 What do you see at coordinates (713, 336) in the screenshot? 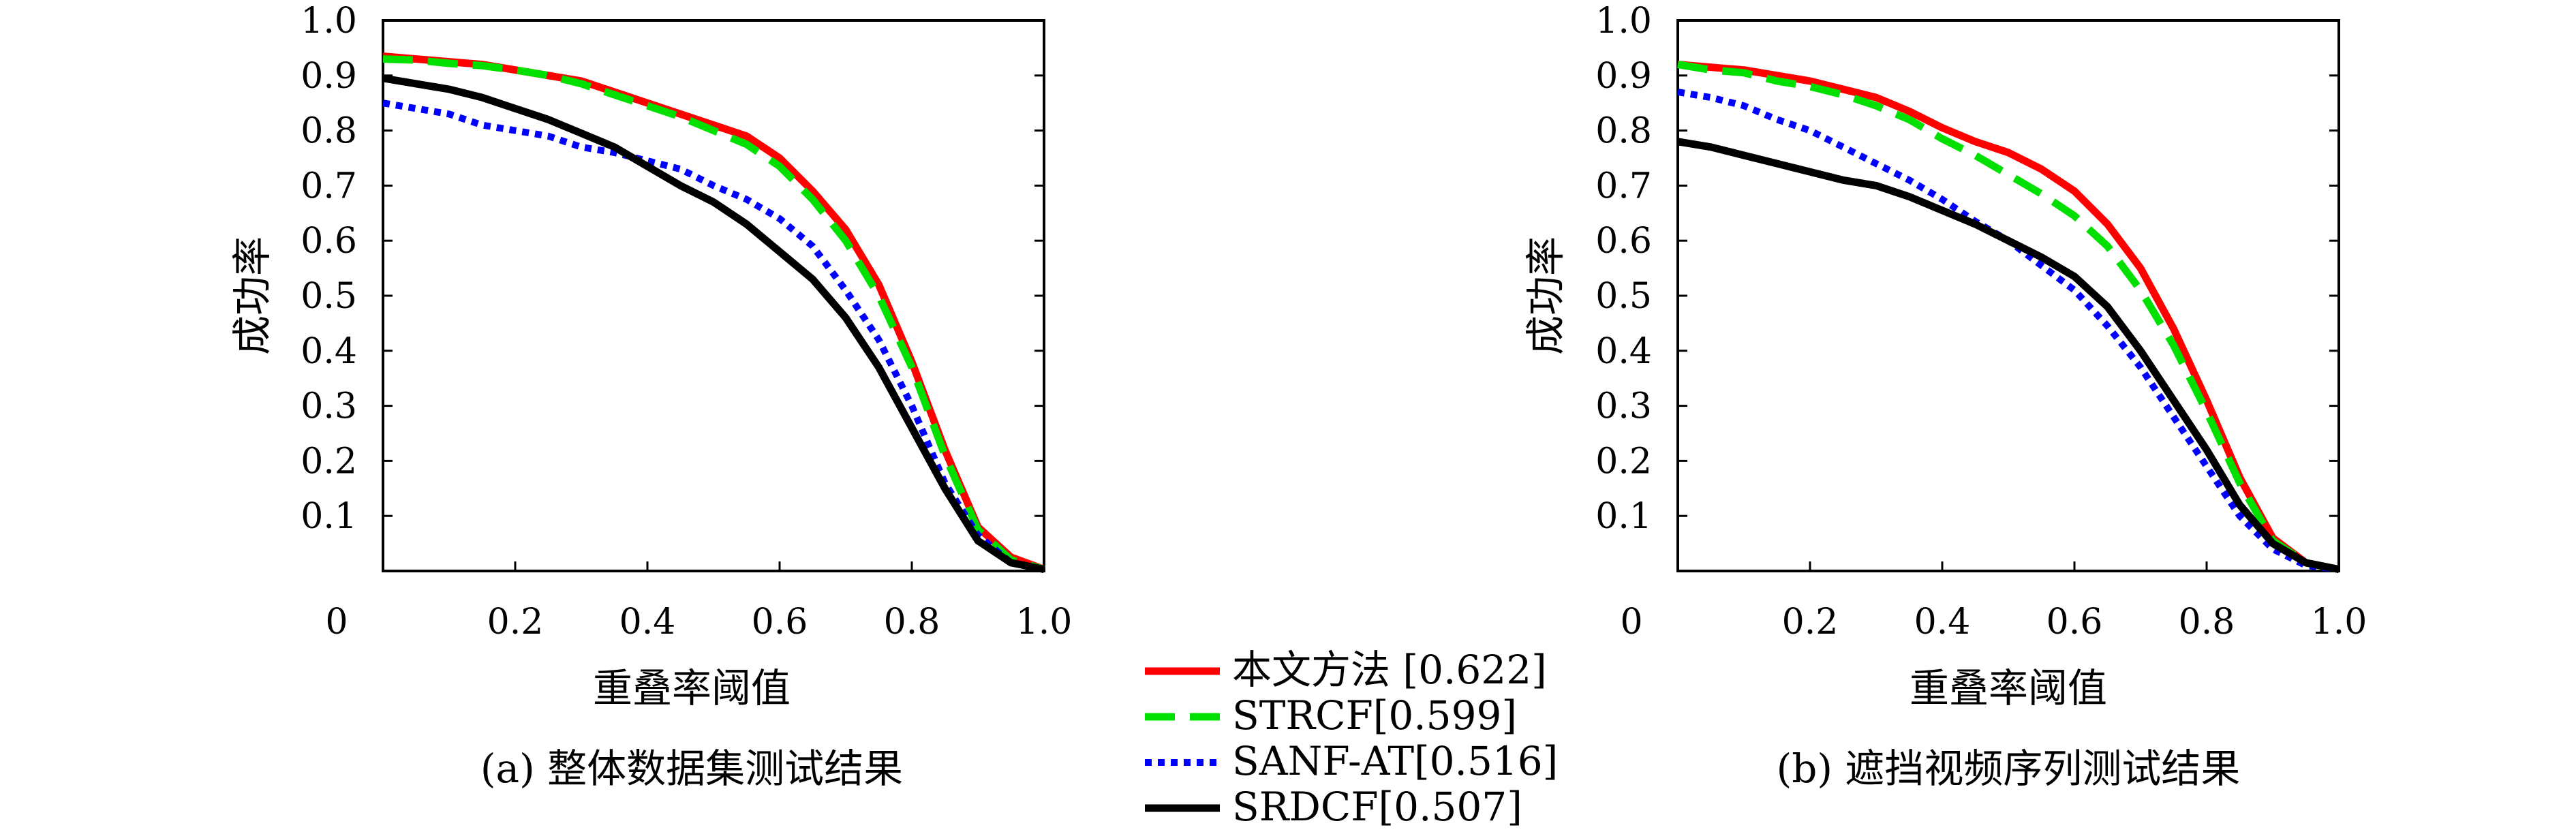
I see `series-line-sanf-at-a` at bounding box center [713, 336].